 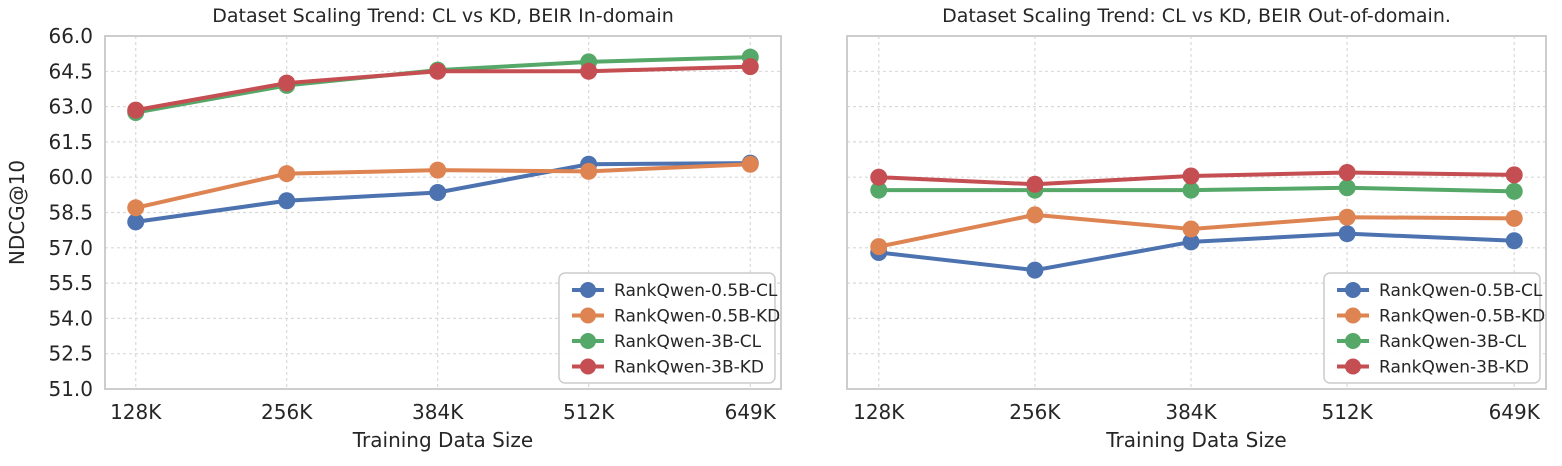 I want to click on y-tick-label: 55.5, so click(x=70, y=283).